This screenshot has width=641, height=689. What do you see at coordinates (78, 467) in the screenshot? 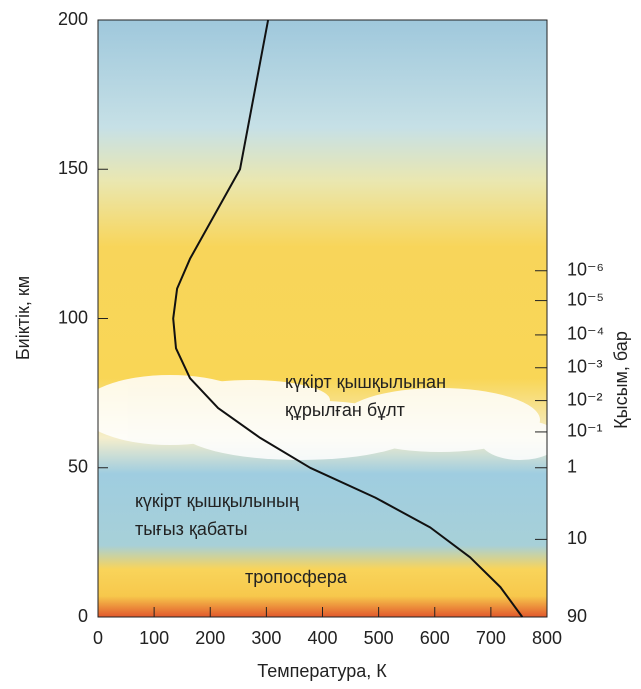
I see `y-tick-label: 50` at bounding box center [78, 467].